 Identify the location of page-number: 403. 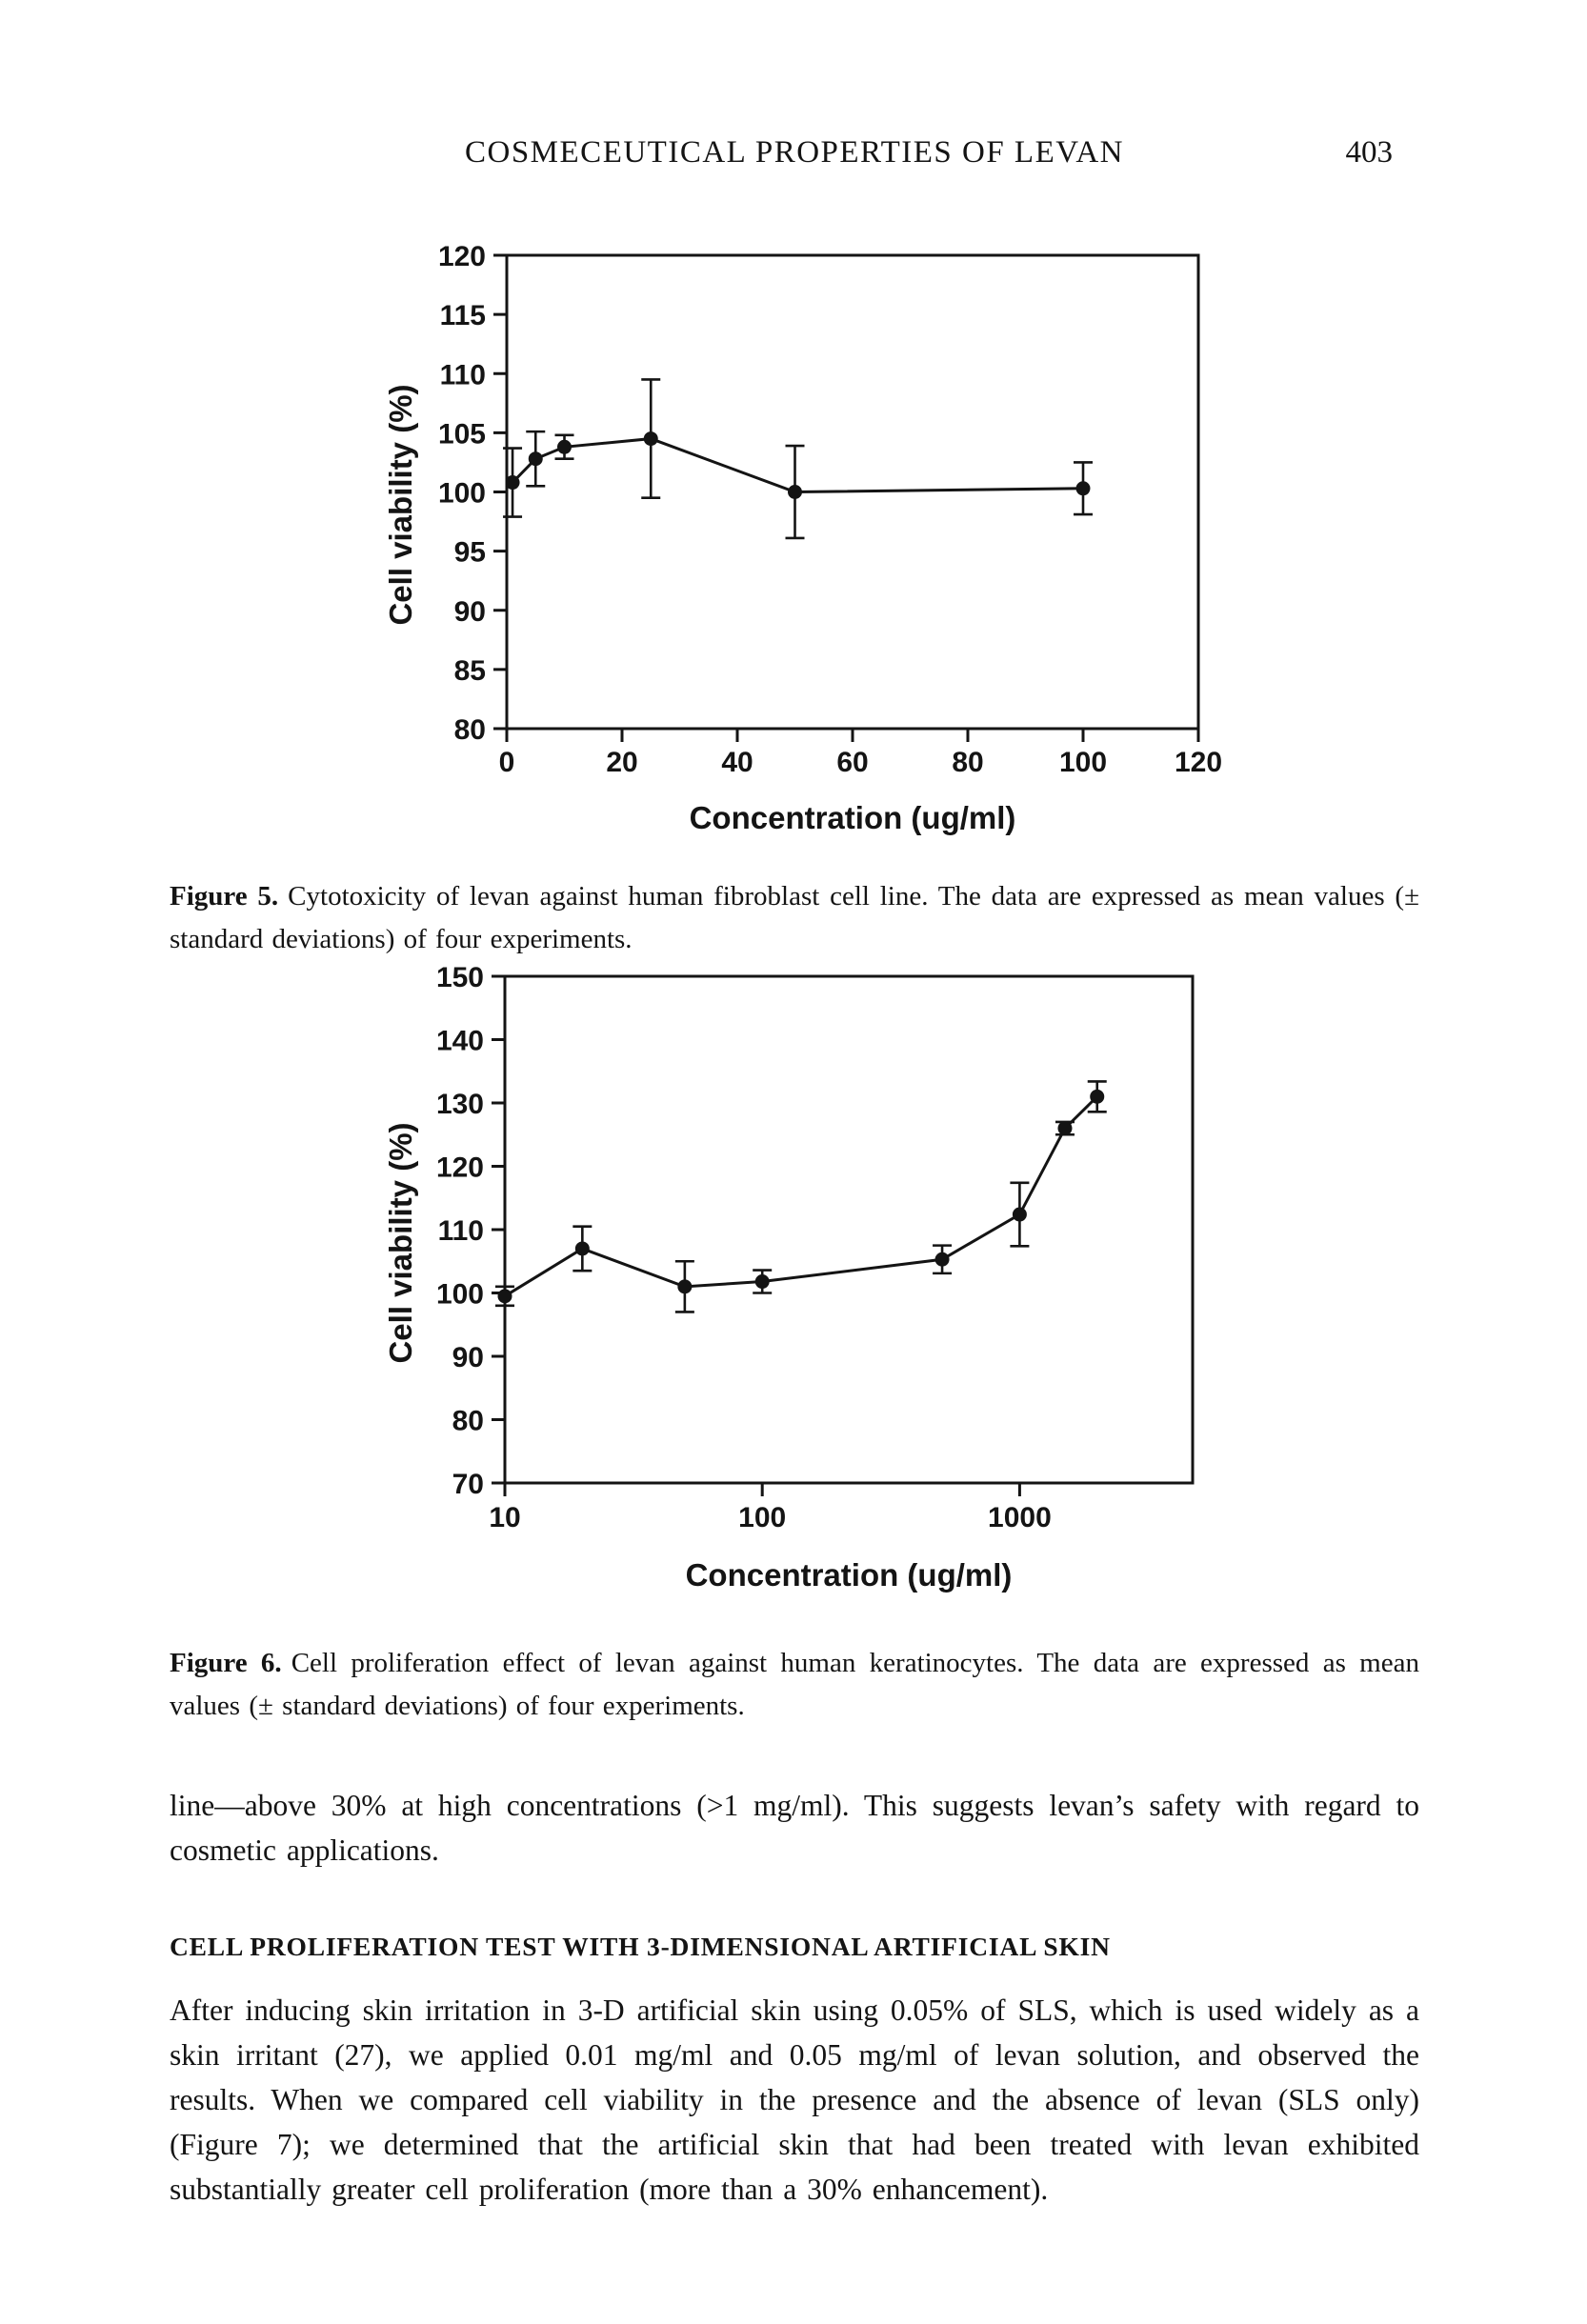
(1369, 152).